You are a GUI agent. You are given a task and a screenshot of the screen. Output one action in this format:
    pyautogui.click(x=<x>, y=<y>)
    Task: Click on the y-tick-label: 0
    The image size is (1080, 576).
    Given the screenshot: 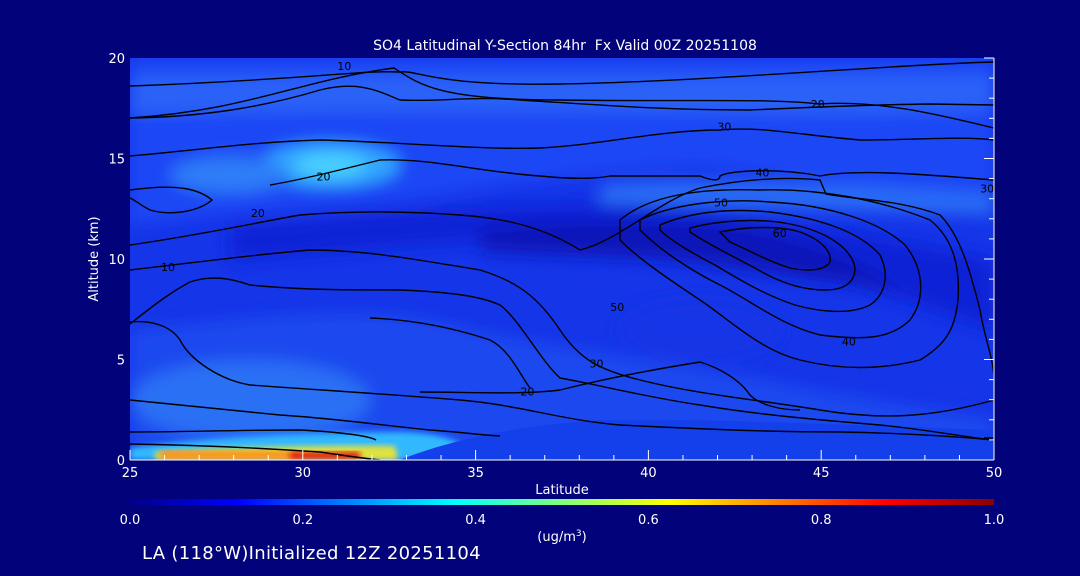 What is the action you would take?
    pyautogui.click(x=121, y=461)
    